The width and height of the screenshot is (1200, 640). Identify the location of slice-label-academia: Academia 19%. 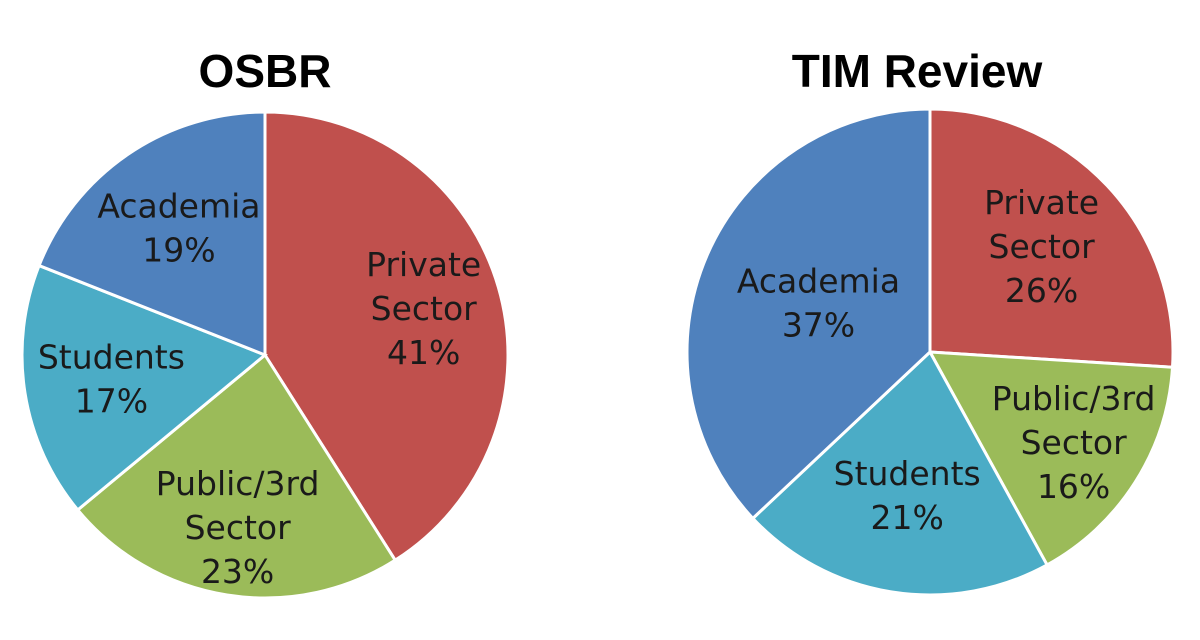
(178, 227).